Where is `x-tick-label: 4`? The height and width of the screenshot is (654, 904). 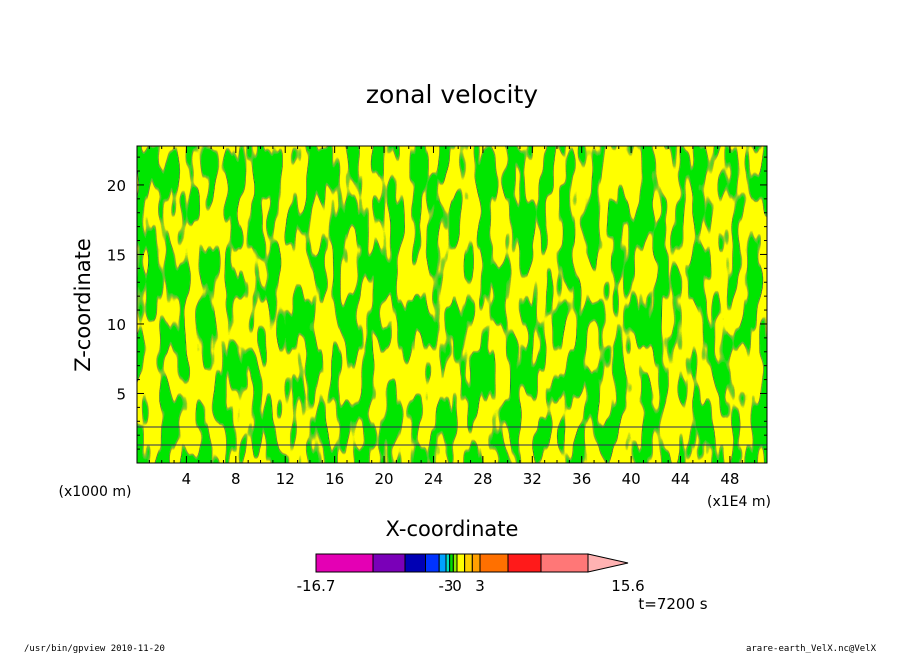 x-tick-label: 4 is located at coordinates (187, 479).